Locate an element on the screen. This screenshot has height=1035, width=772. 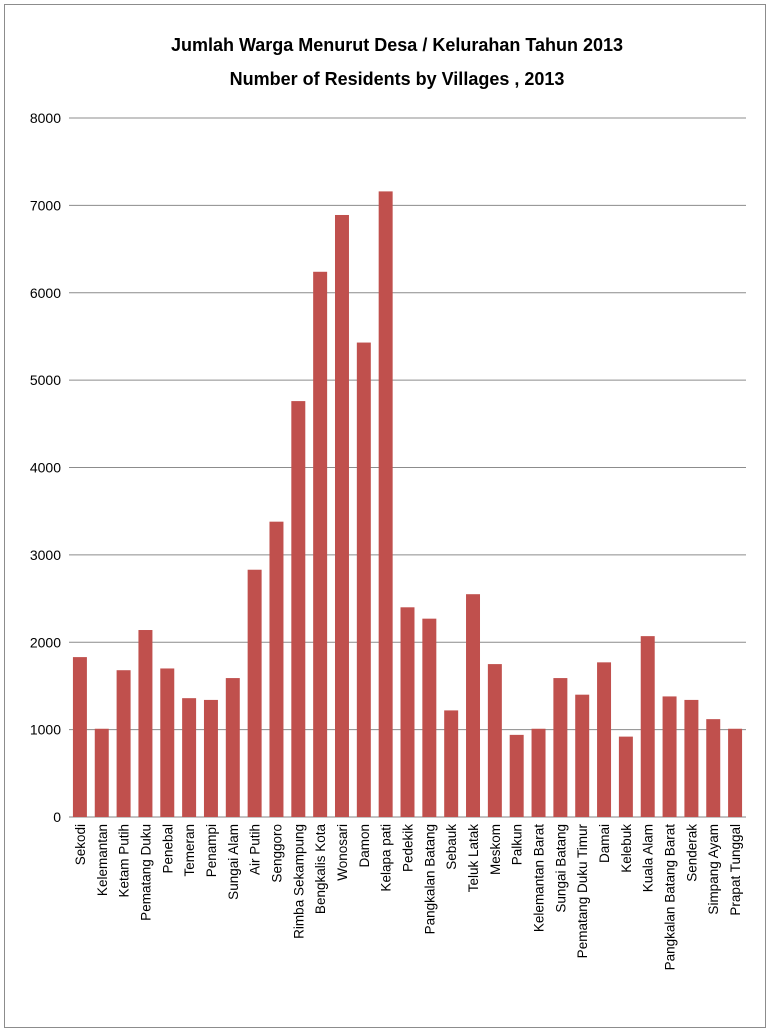
chart-subtitle: Number of Residents by Villages , 2013 is located at coordinates (397, 79).